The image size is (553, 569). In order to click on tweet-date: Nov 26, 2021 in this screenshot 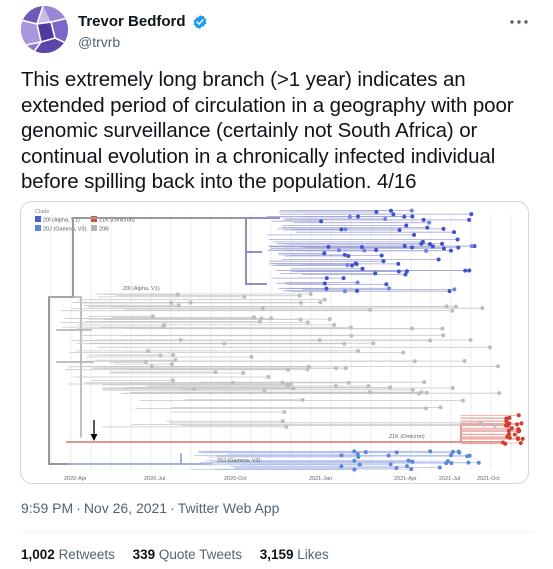, I will do `click(125, 508)`.